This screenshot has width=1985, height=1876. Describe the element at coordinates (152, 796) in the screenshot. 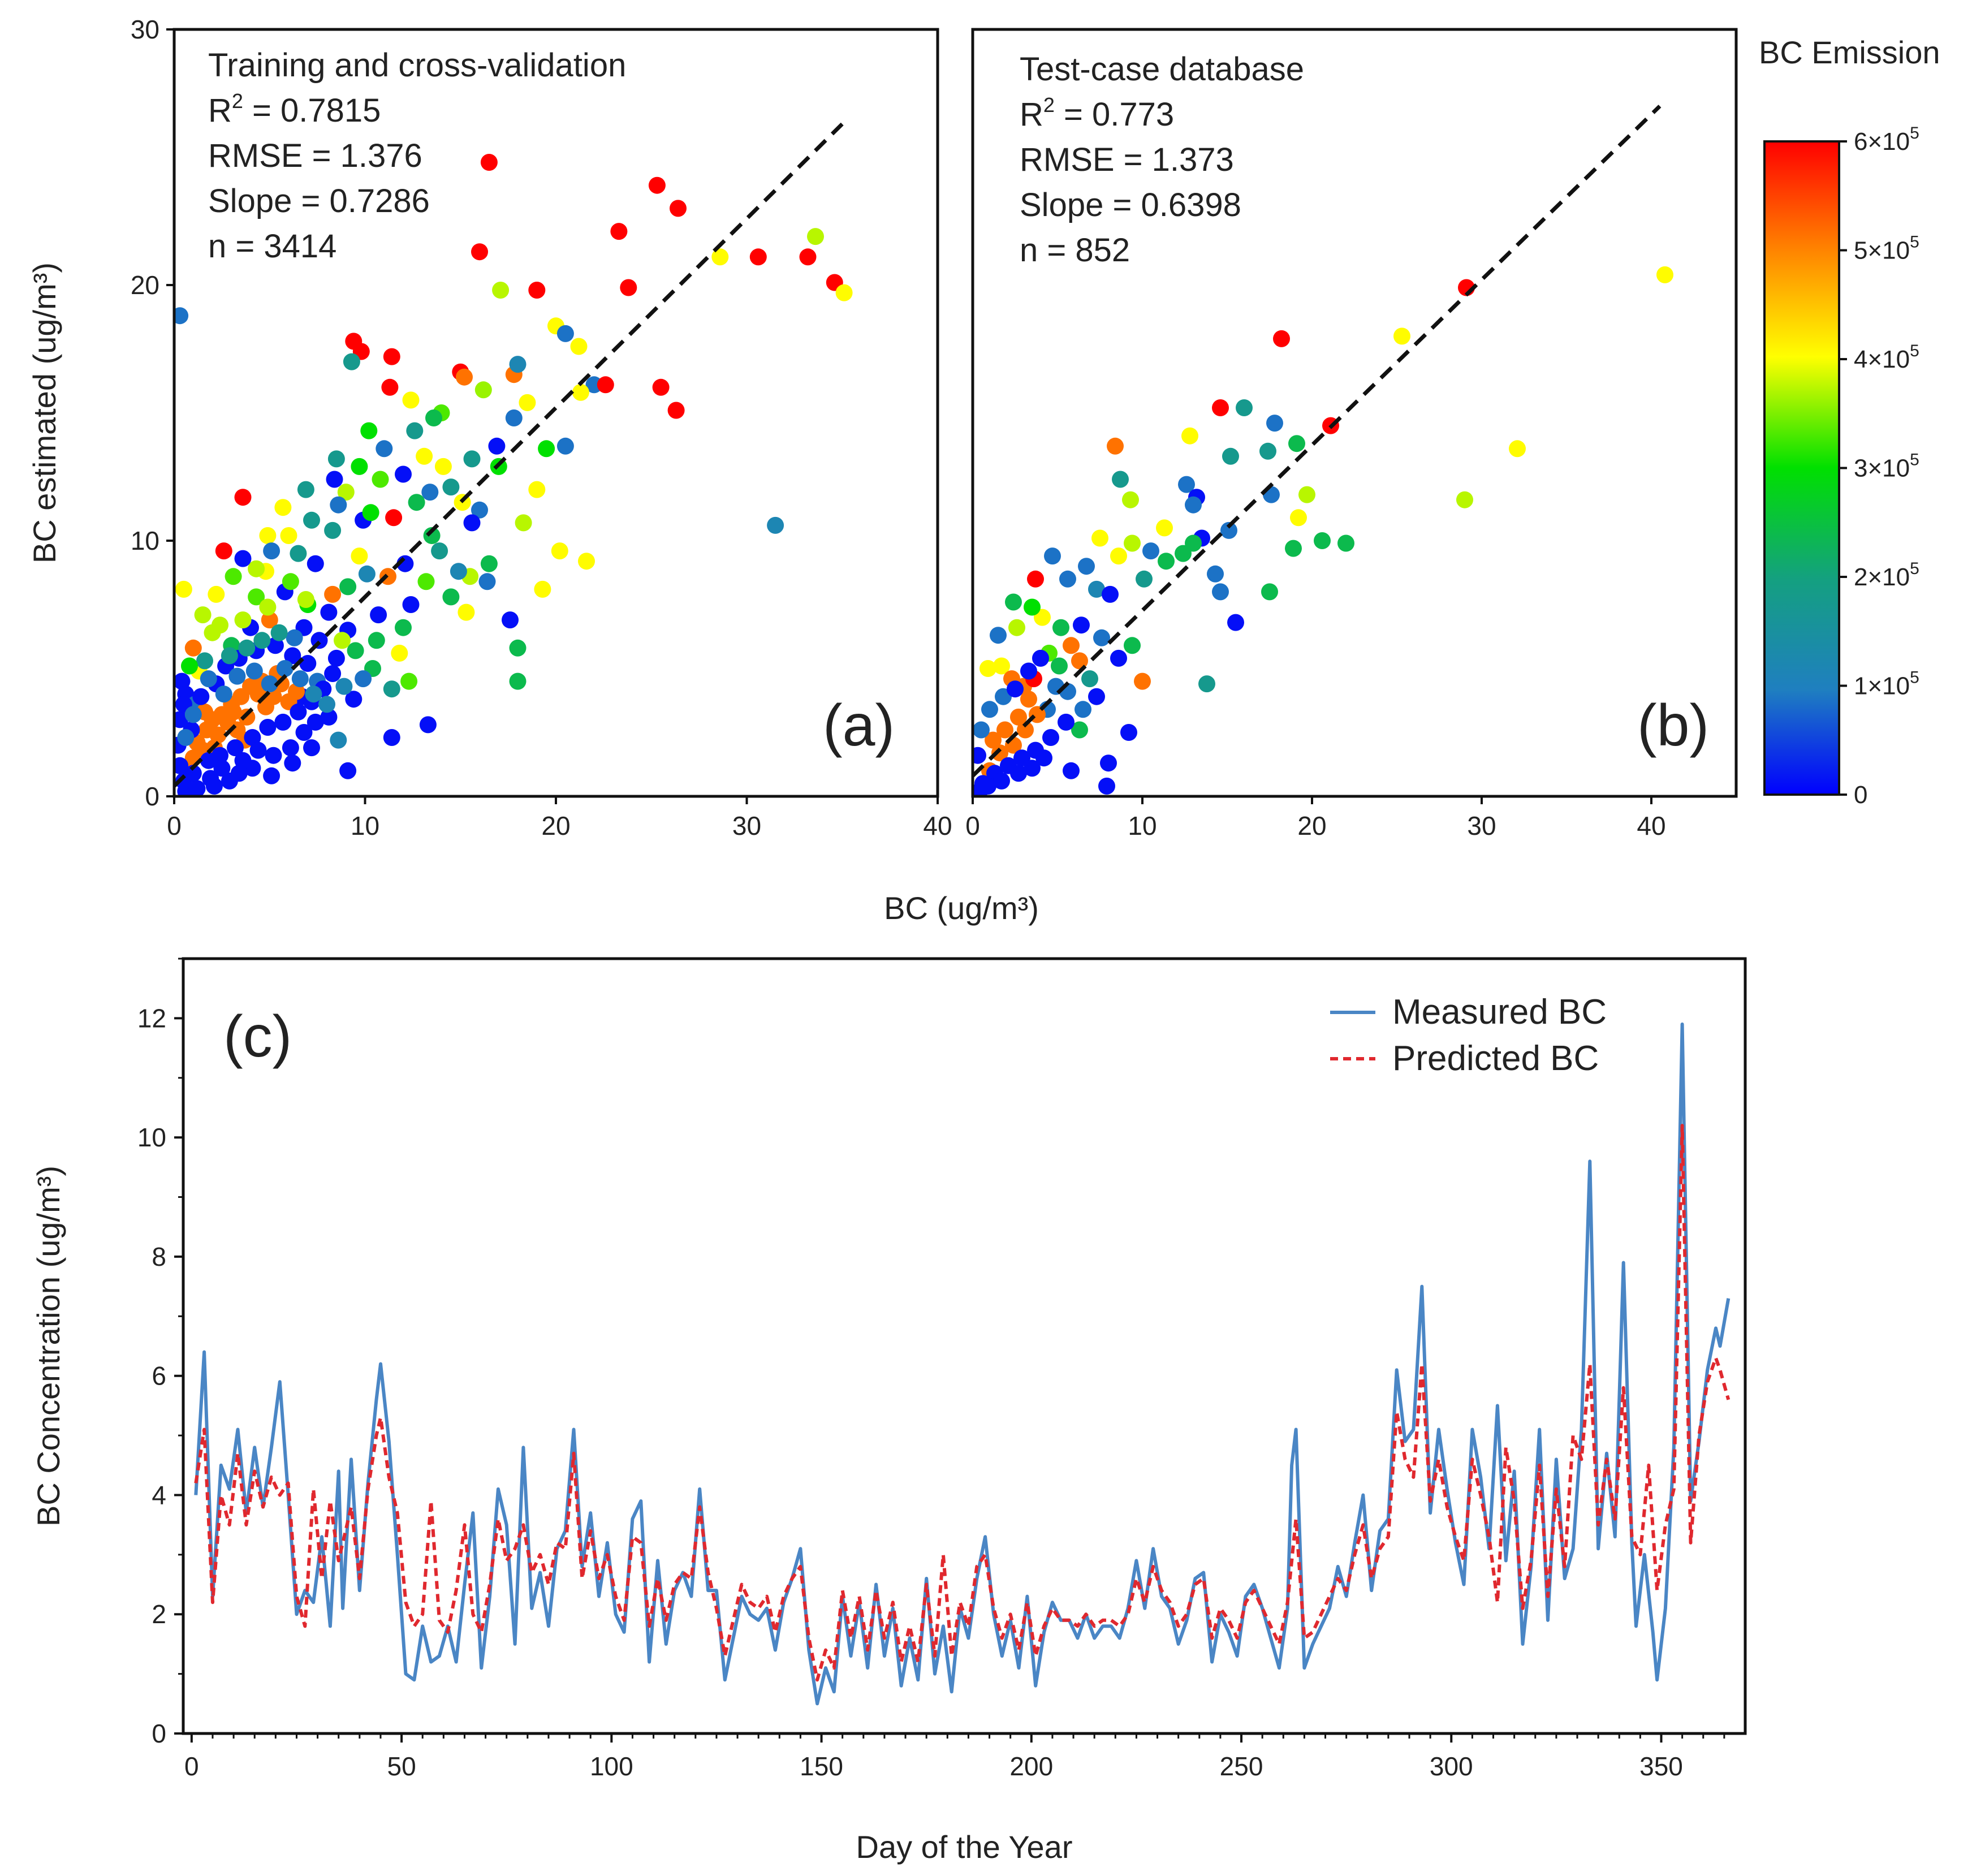

I see `panel-a-ytick-label: 0` at that location.